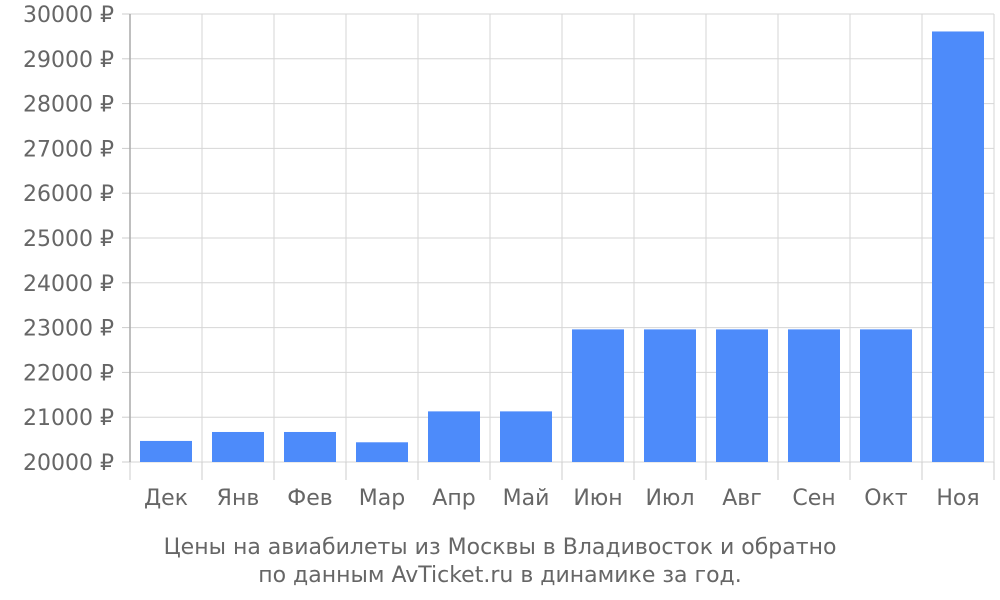 The width and height of the screenshot is (1000, 600). I want to click on x-tick-label: Янв, so click(238, 498).